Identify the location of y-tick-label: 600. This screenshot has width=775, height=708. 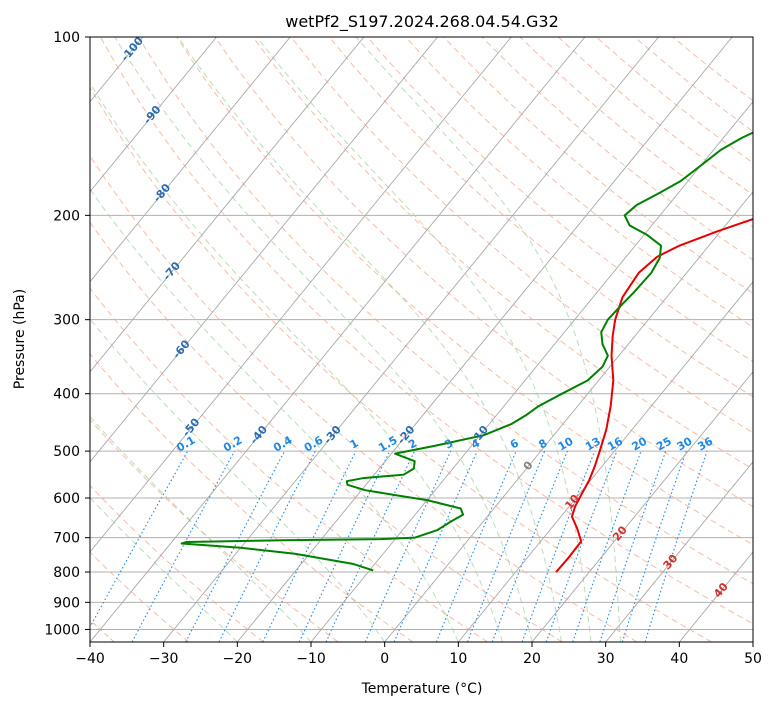
(66, 499).